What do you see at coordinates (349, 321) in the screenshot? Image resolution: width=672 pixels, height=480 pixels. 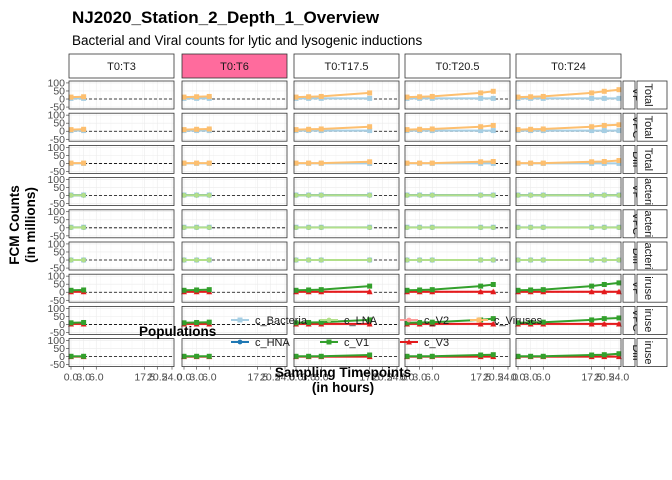 I see `legend-item: c_LNA` at bounding box center [349, 321].